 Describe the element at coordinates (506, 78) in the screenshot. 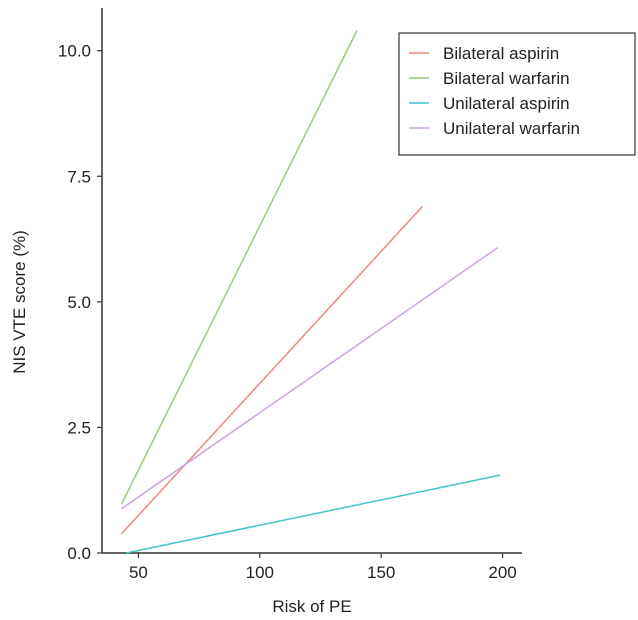

I see `legend-label: Bilateral warfarin` at that location.